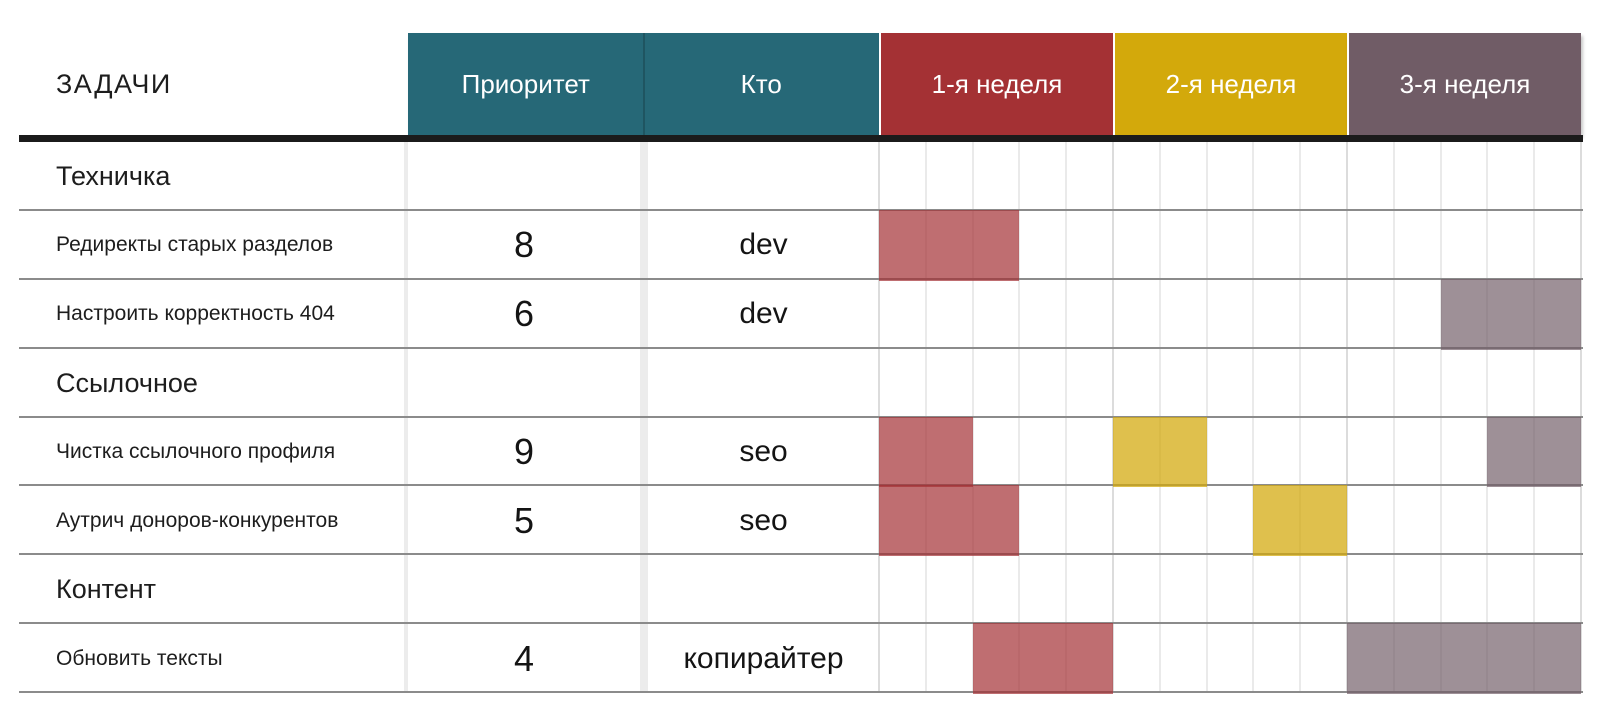 This screenshot has width=1605, height=712. I want to click on priority-value: 5, so click(524, 520).